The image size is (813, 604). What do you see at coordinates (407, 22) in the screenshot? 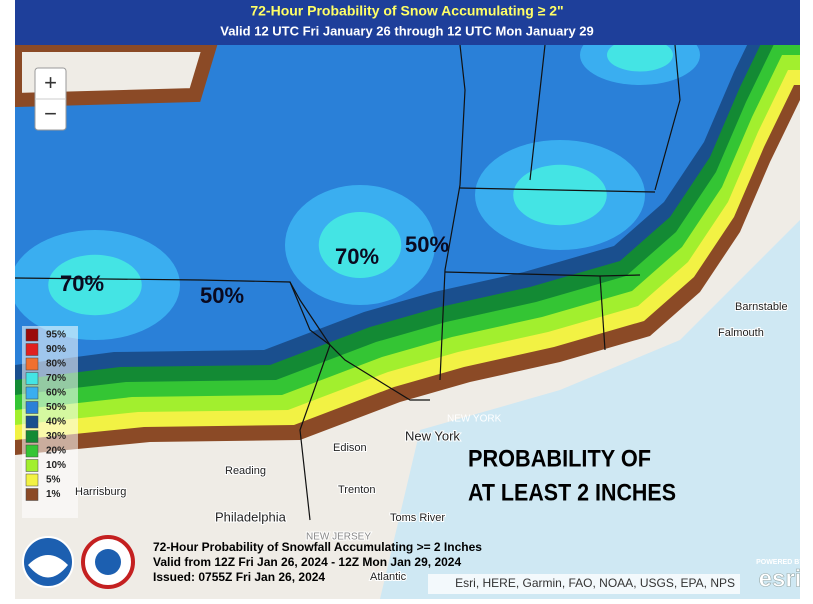
I see `header-bar` at bounding box center [407, 22].